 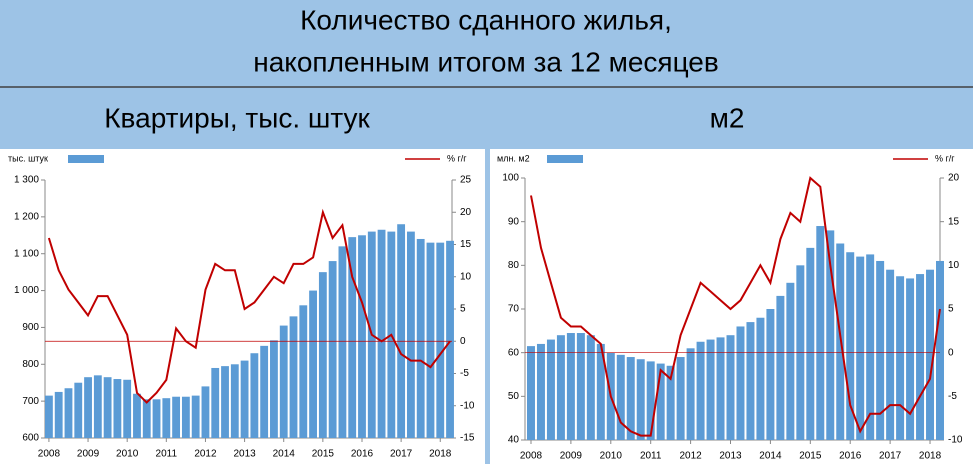 What do you see at coordinates (955, 440) in the screenshot?
I see `y2-tick-label: -10` at bounding box center [955, 440].